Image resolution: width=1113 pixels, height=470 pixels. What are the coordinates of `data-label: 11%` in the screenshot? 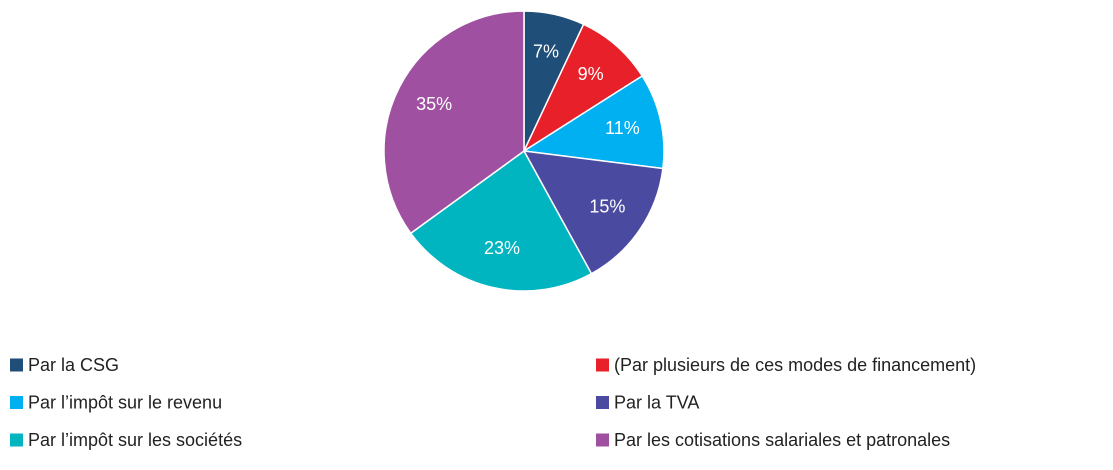 It's located at (622, 128).